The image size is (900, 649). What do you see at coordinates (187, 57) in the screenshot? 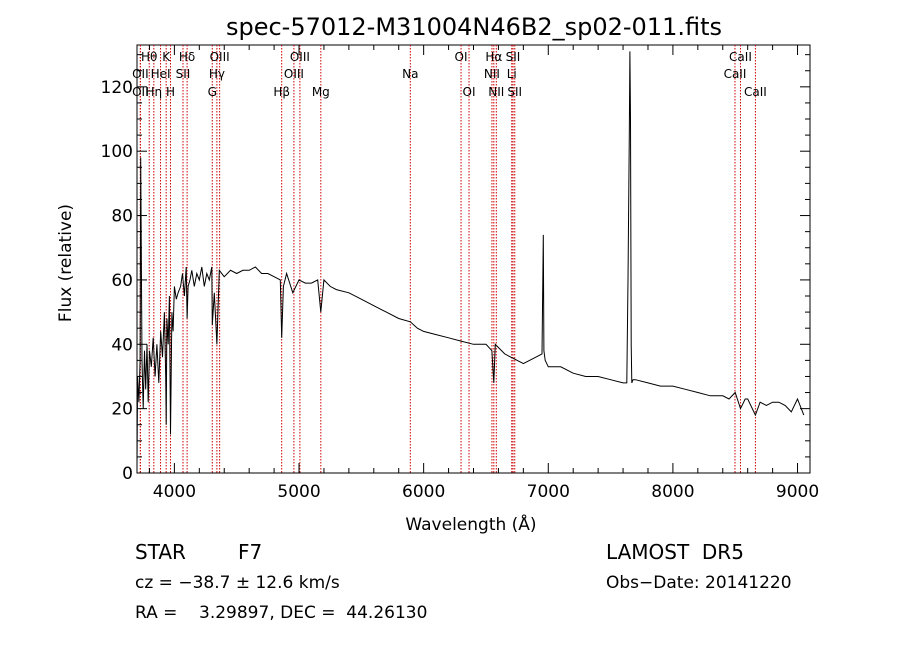
I see `spectral-line-label: Hδ` at bounding box center [187, 57].